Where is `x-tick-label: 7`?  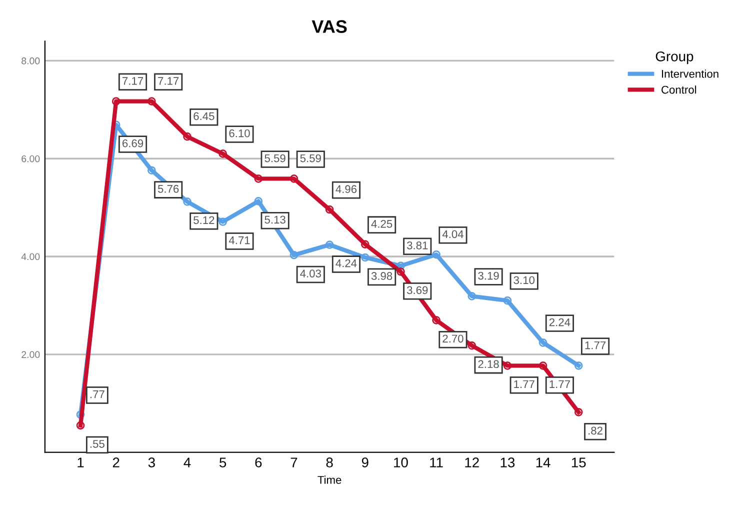 x-tick-label: 7 is located at coordinates (294, 463).